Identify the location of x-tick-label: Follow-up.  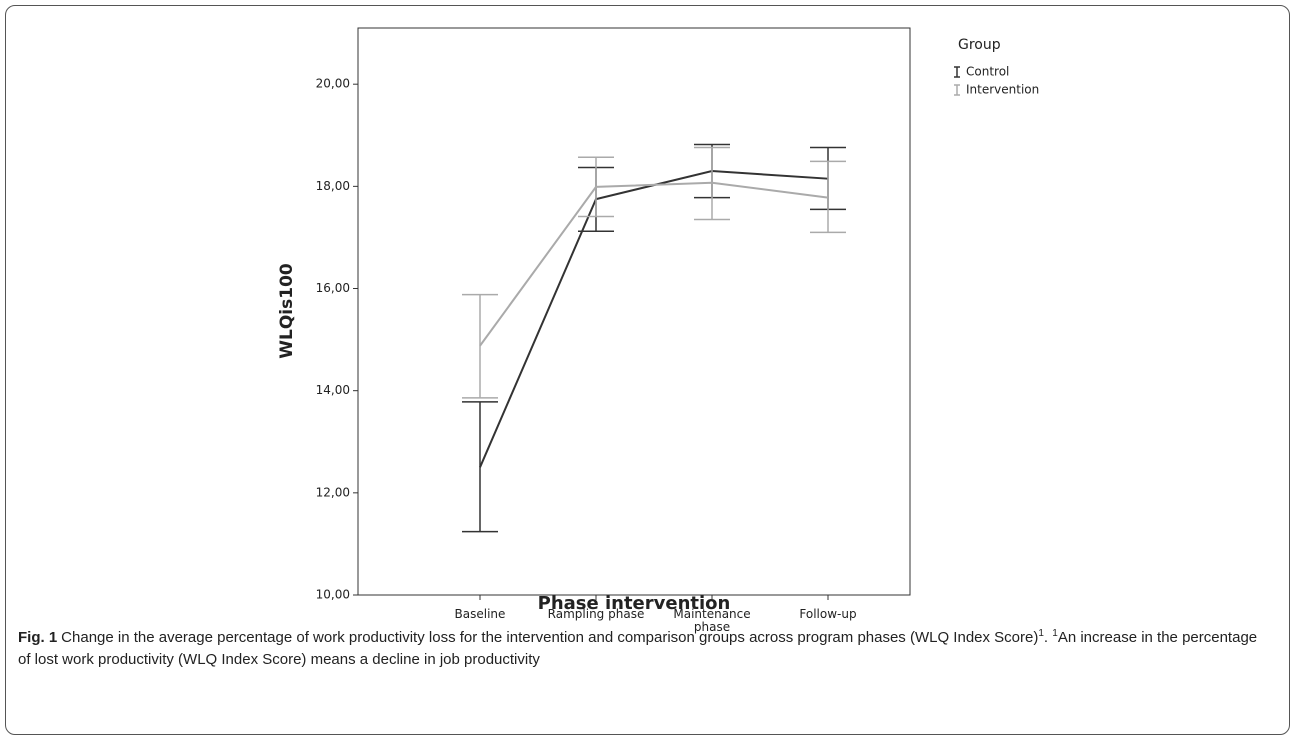
(828, 614).